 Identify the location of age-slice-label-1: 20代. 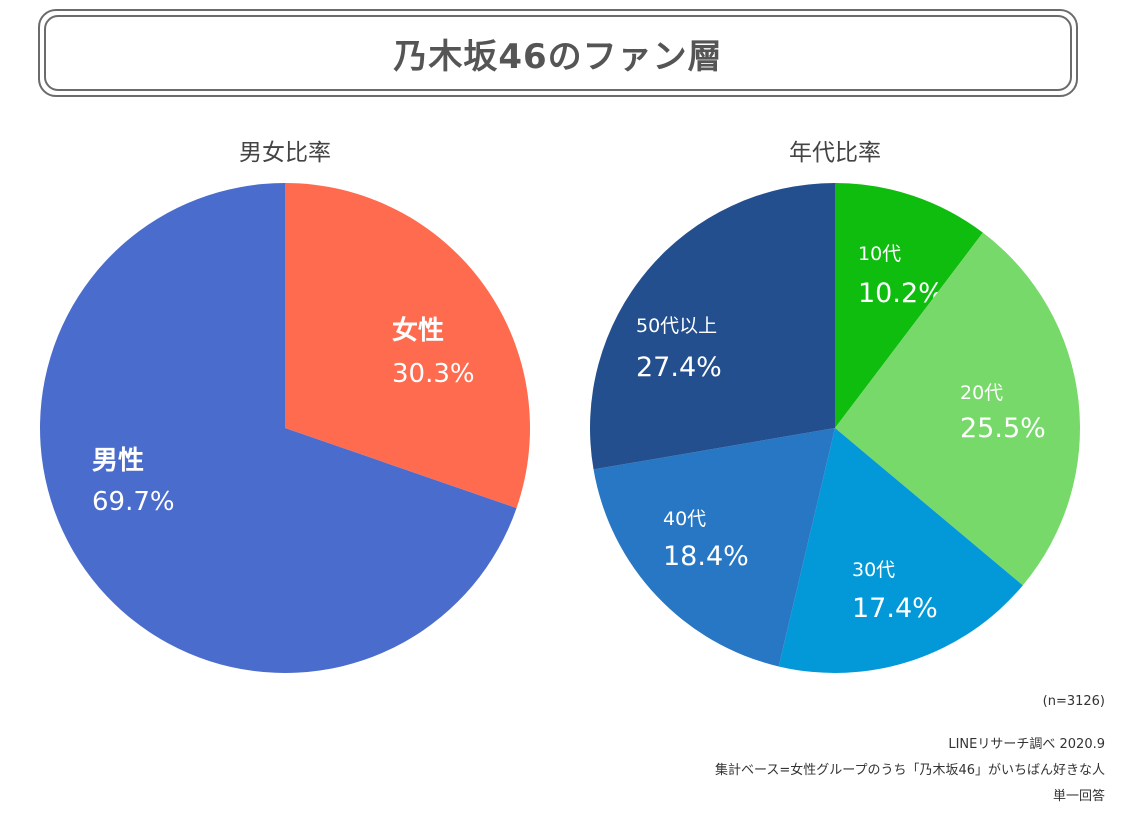
(981, 393).